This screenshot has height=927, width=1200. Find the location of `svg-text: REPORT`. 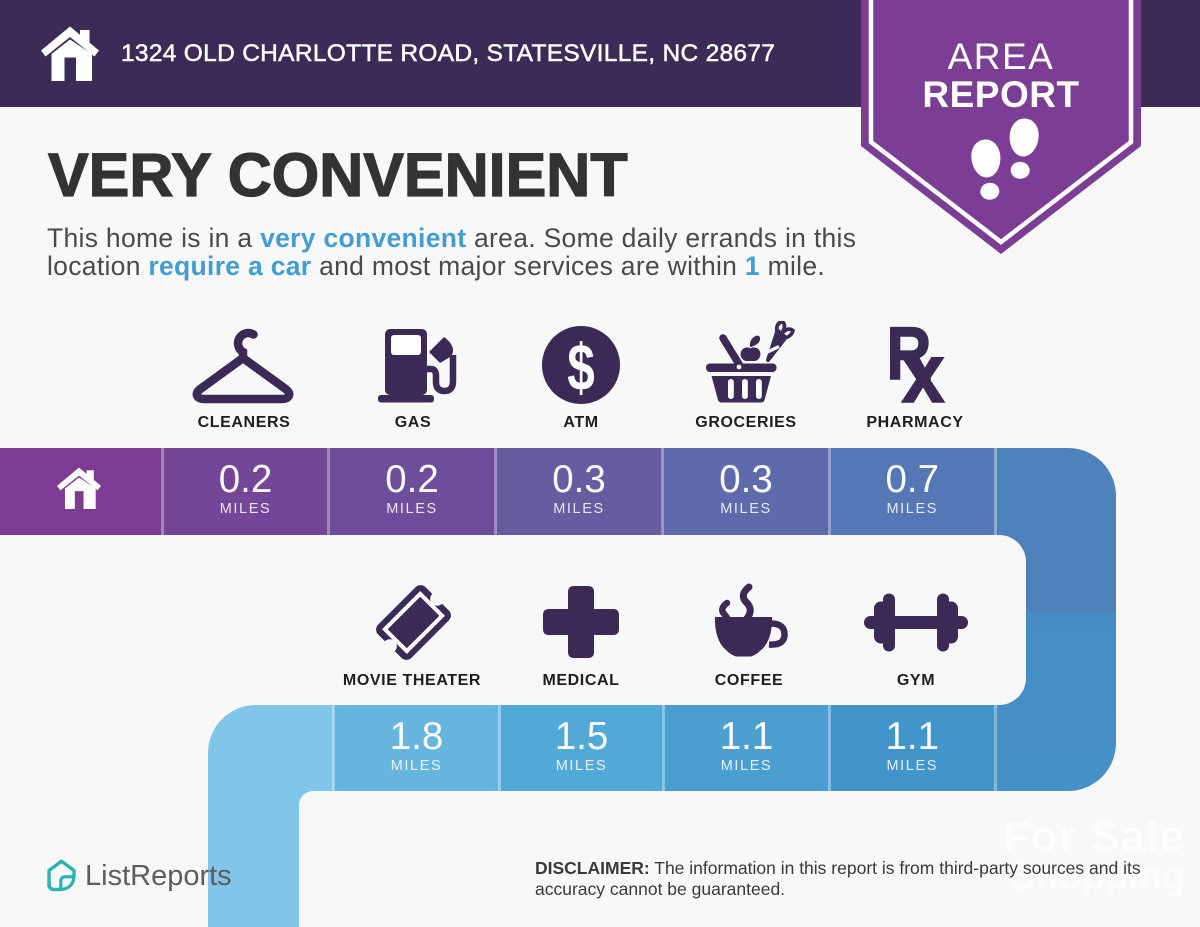

svg-text: REPORT is located at coordinates (1000, 94).